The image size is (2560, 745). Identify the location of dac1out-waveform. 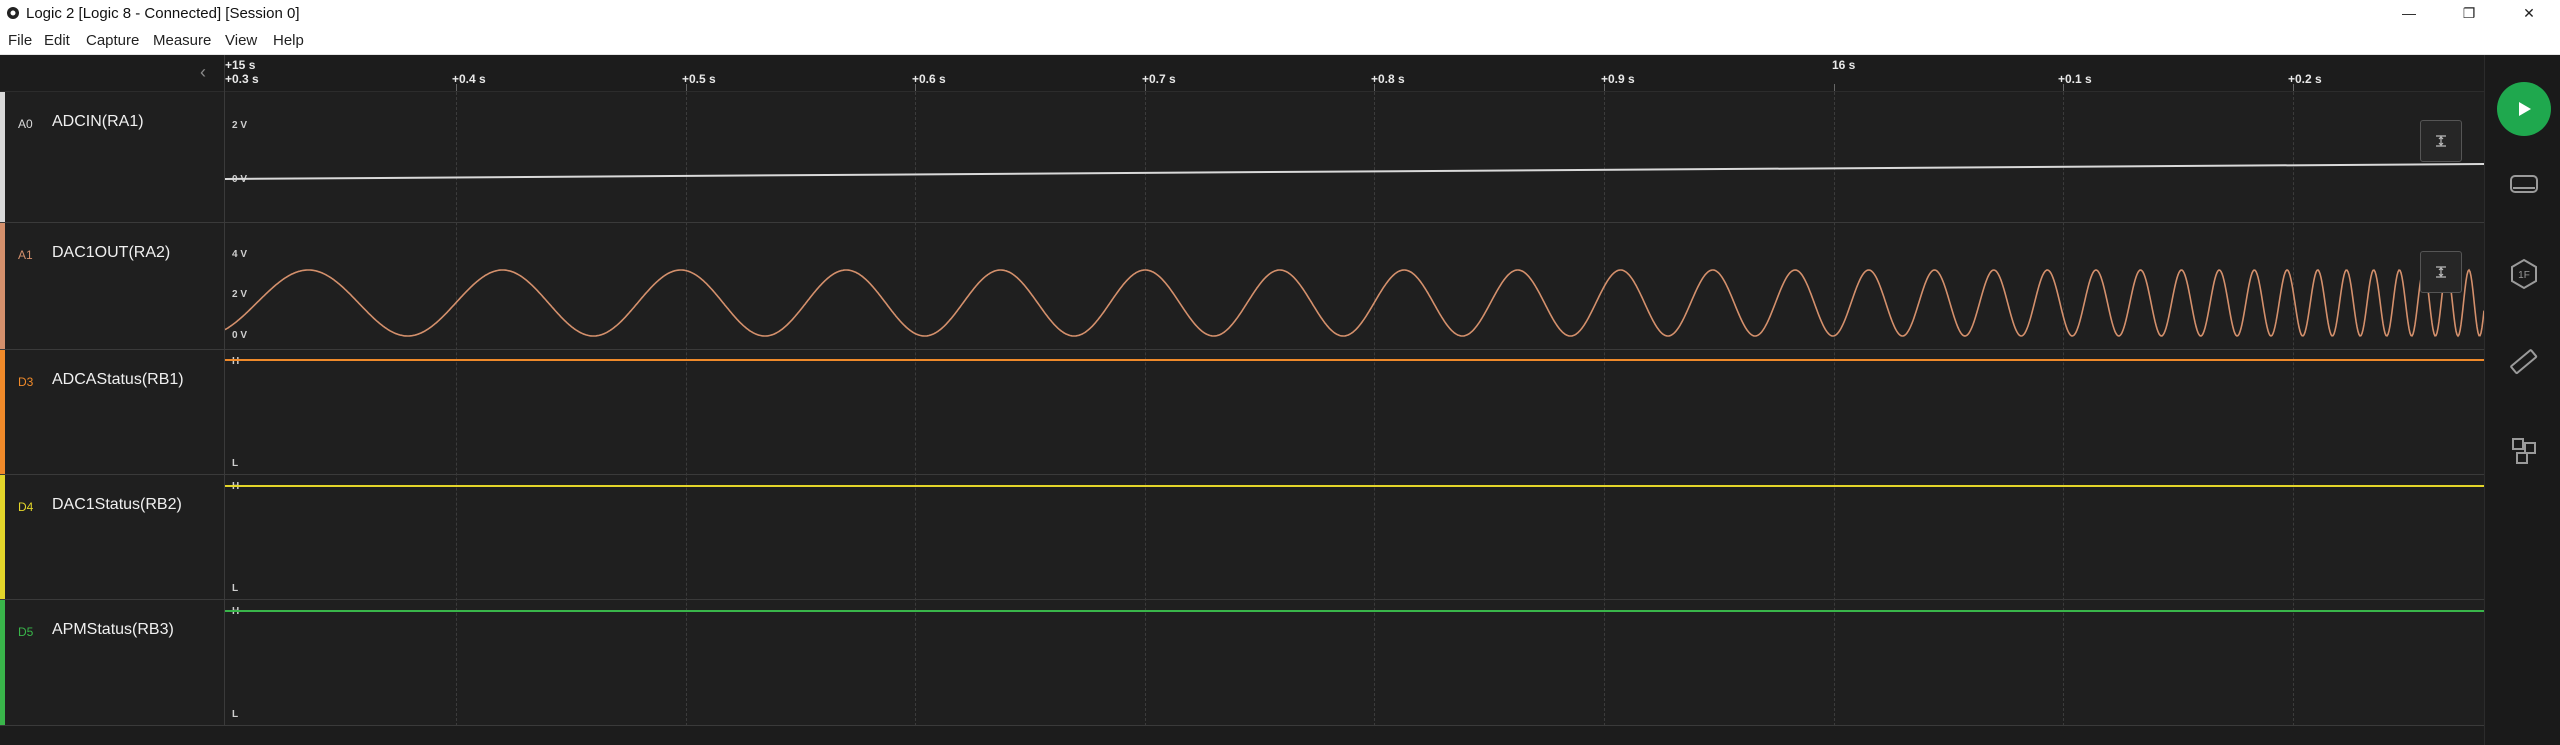
(1354, 303).